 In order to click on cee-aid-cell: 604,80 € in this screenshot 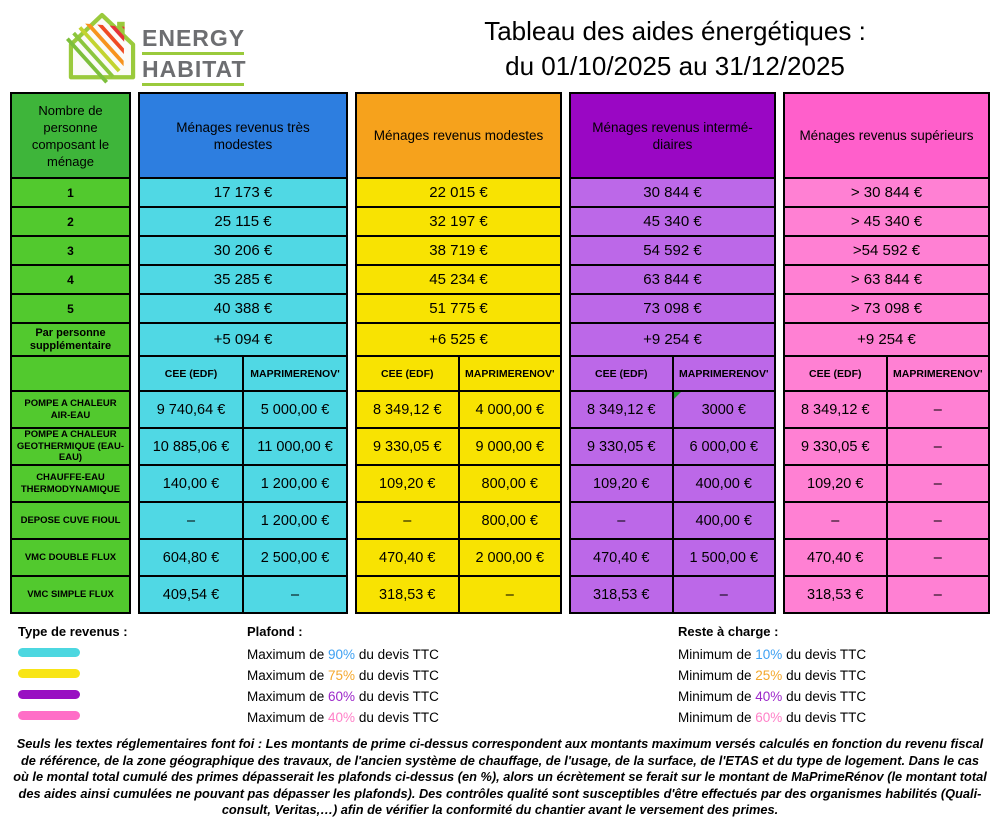, I will do `click(191, 557)`.